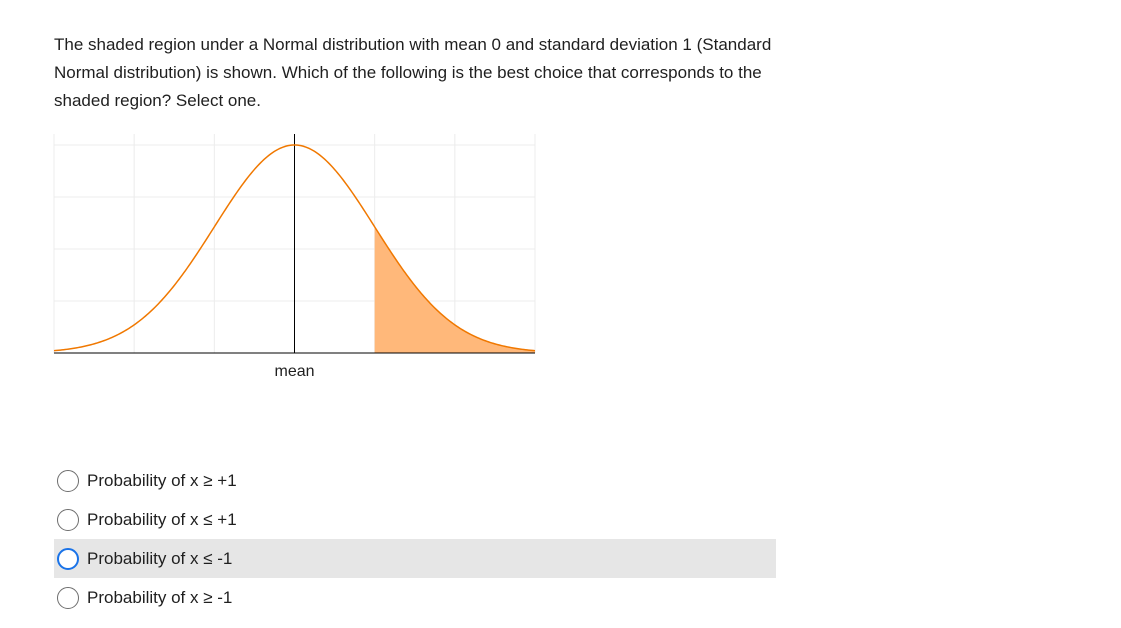  Describe the element at coordinates (415, 519) in the screenshot. I see `option-row: Probability of x ≤ +1` at that location.